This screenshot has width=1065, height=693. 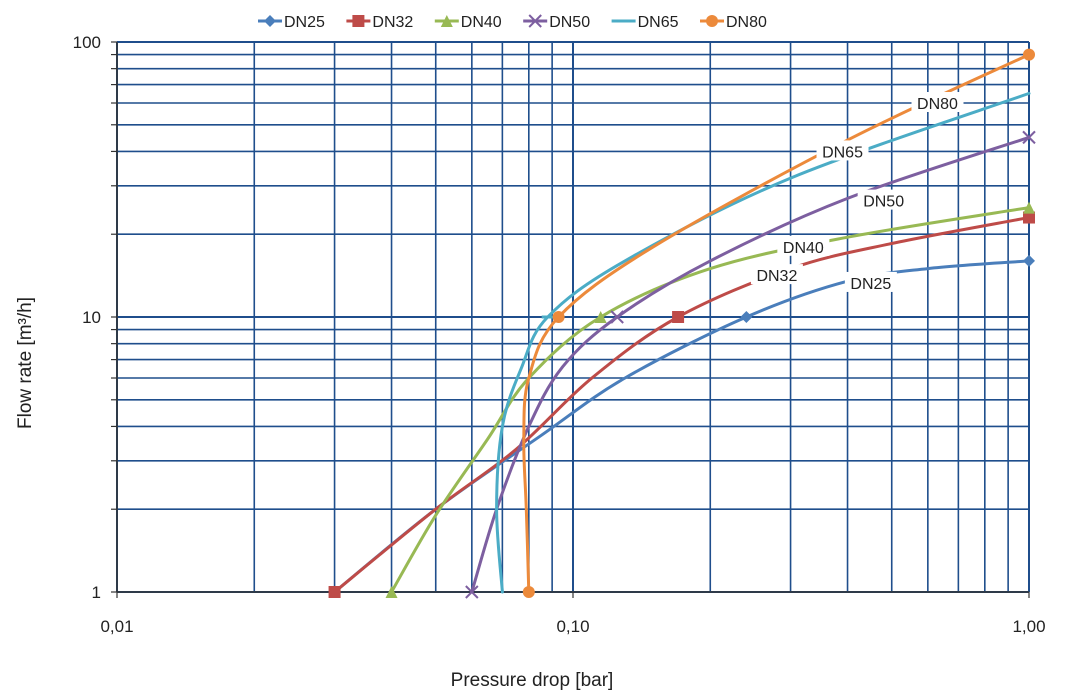 I want to click on legend-label-dn40: DN40, so click(x=481, y=22).